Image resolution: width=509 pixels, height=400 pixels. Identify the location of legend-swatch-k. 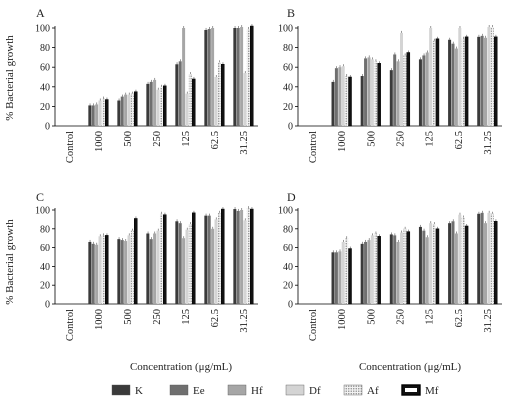
(121, 390).